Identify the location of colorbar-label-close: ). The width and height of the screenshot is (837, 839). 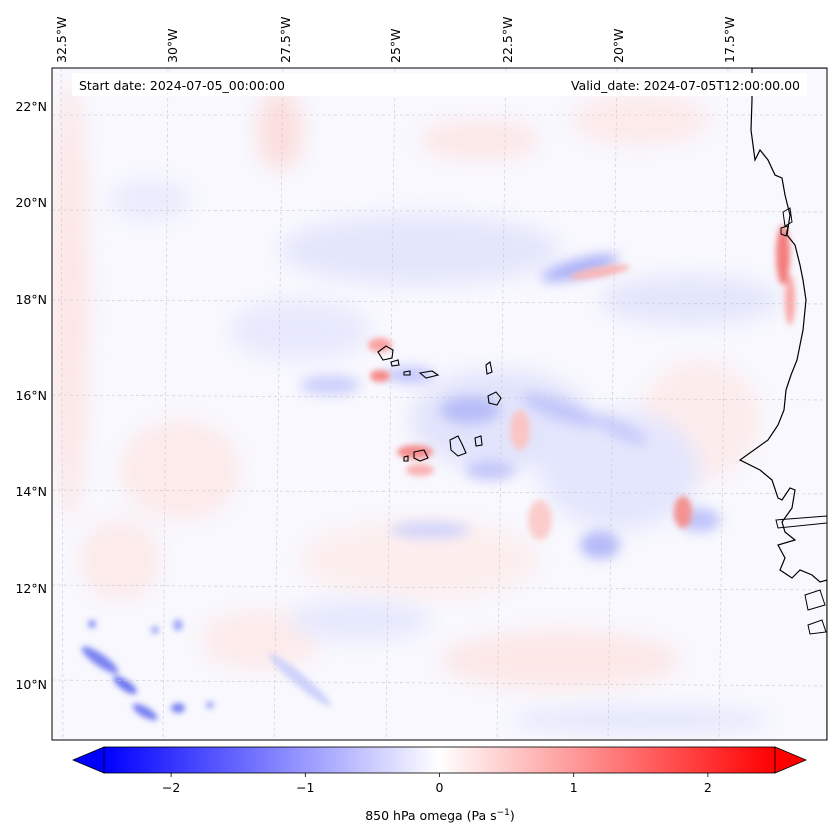
(512, 815).